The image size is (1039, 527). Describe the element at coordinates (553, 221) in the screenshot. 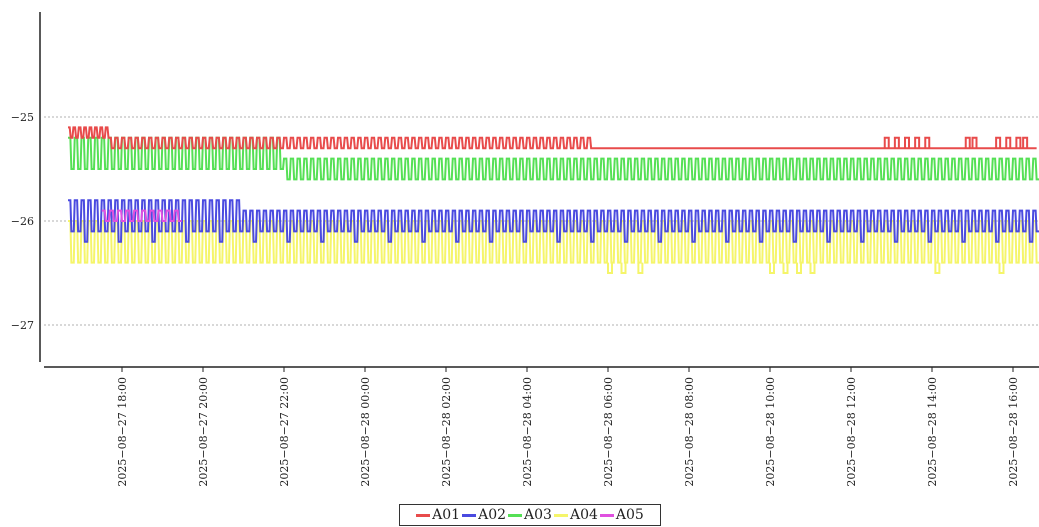

I see `series-line-a02` at that location.